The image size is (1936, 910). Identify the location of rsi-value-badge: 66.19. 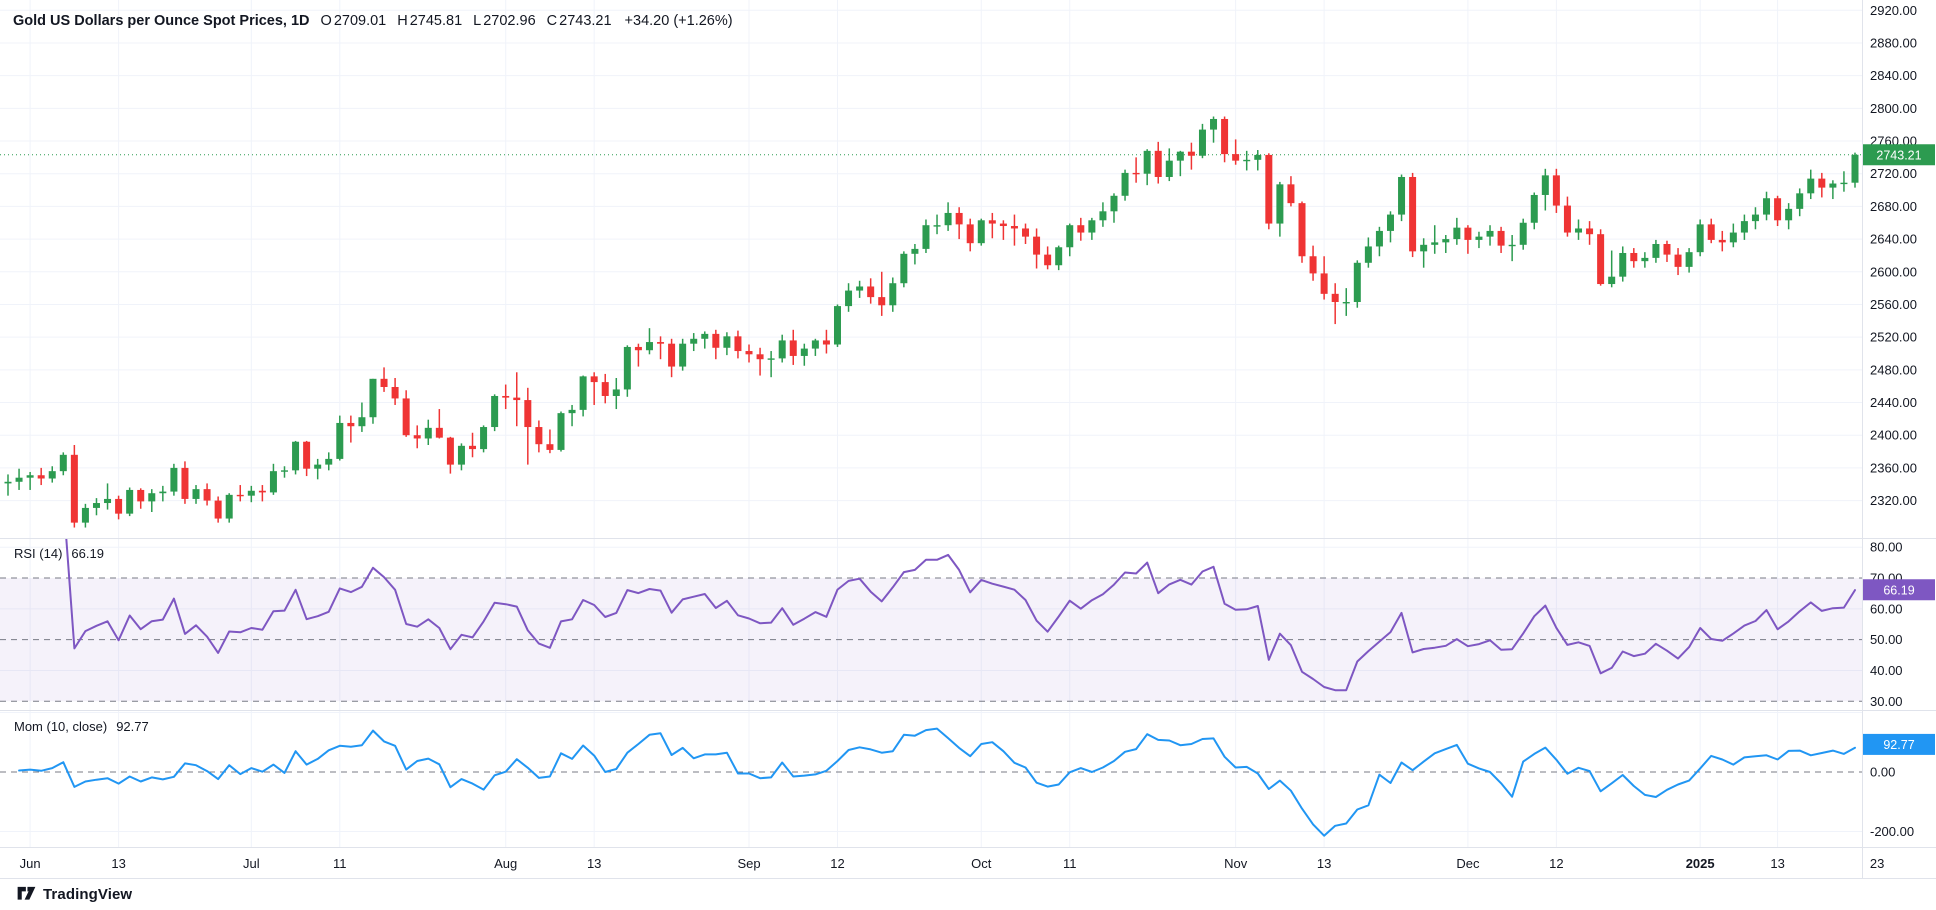
(1899, 590).